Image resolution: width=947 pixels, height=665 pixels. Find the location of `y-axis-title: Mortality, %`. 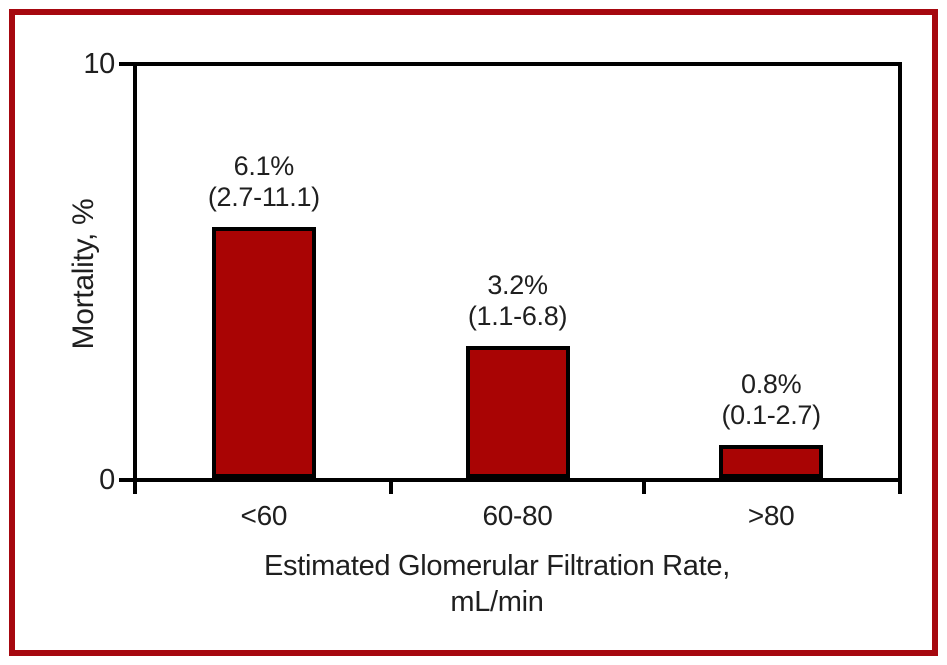

y-axis-title: Mortality, % is located at coordinates (83, 274).